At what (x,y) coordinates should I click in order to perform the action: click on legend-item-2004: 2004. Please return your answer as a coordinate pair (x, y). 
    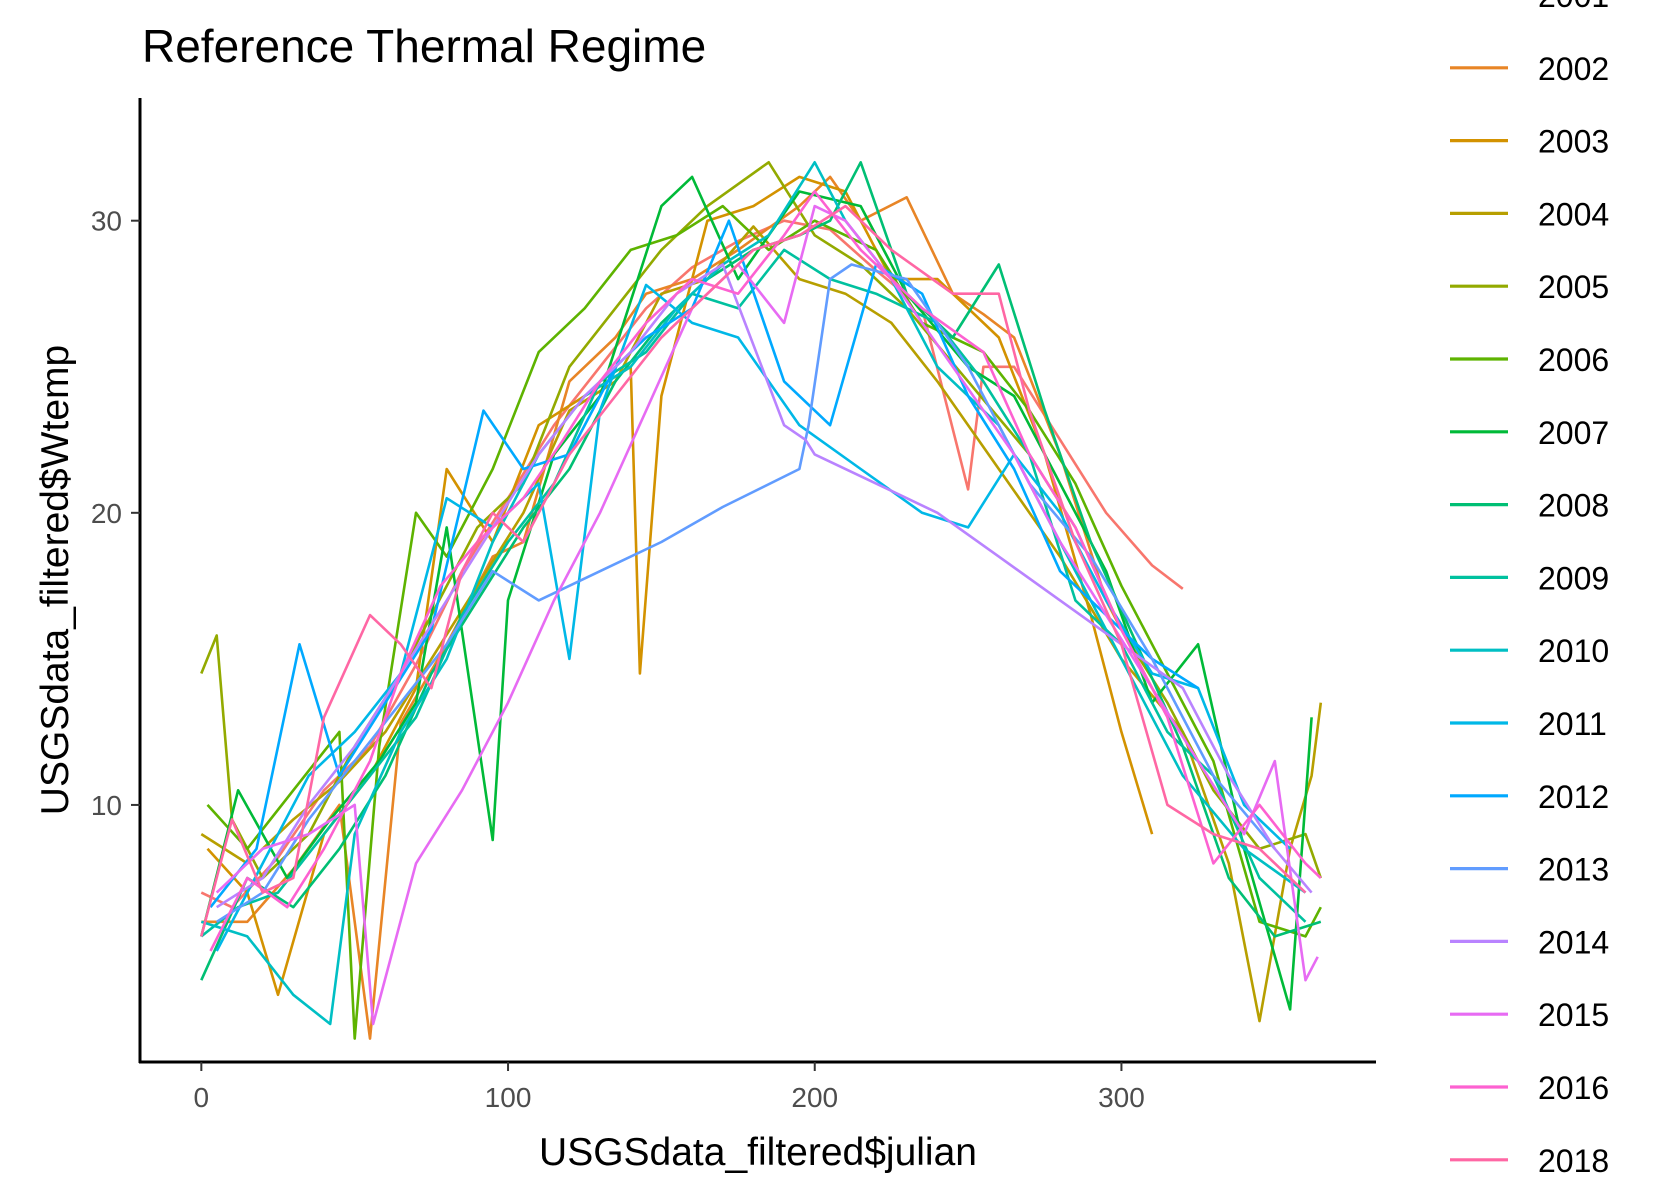
    Looking at the image, I should click on (1529, 214).